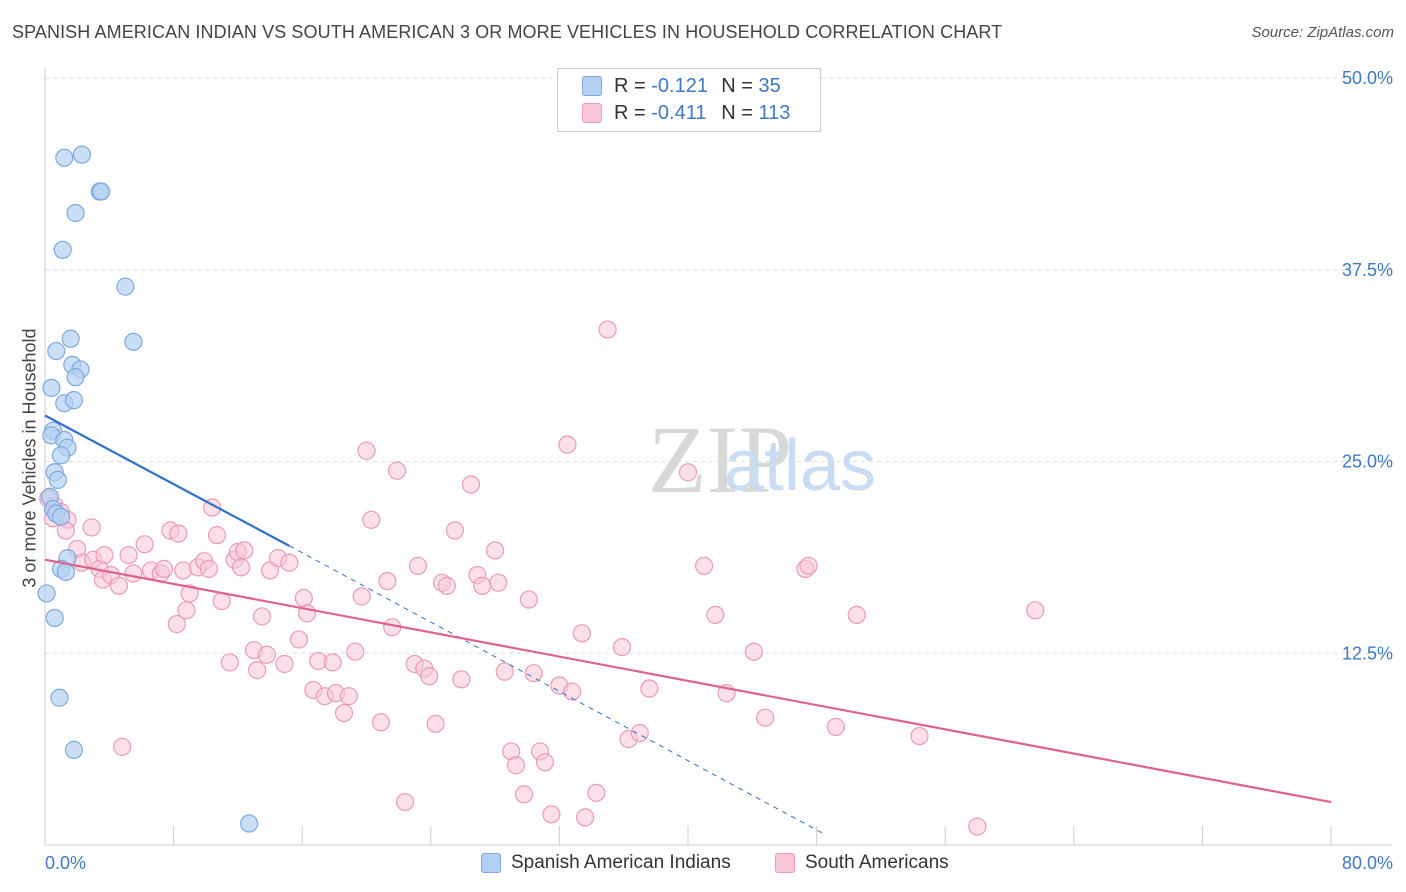 Image resolution: width=1406 pixels, height=892 pixels. What do you see at coordinates (1367, 462) in the screenshot?
I see `y-tick-label-1: 25.0%` at bounding box center [1367, 462].